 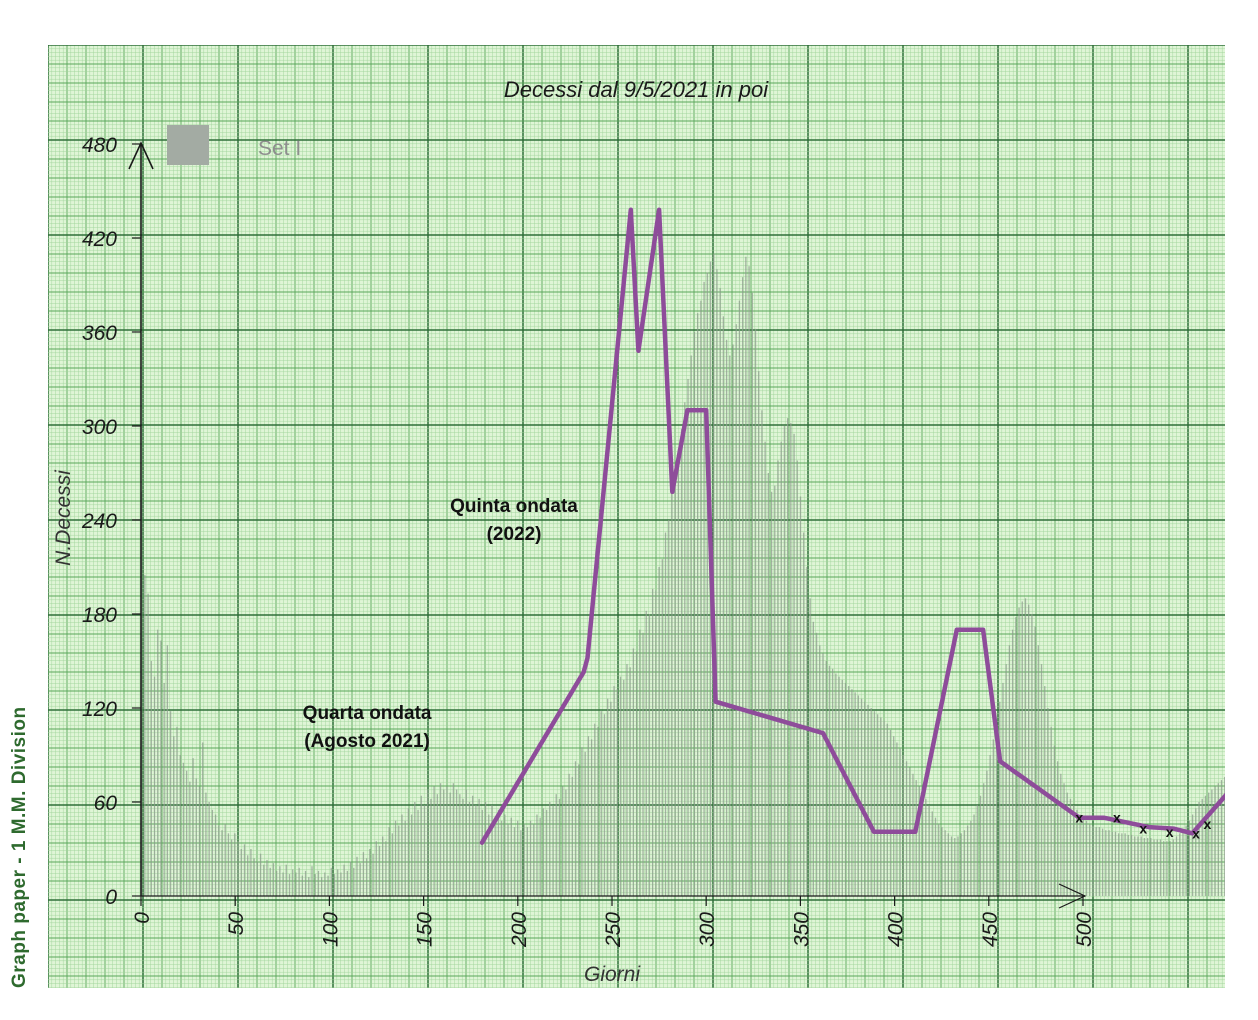 I want to click on paper-label: Graph paper - 1 M.M. Division, so click(x=19, y=847).